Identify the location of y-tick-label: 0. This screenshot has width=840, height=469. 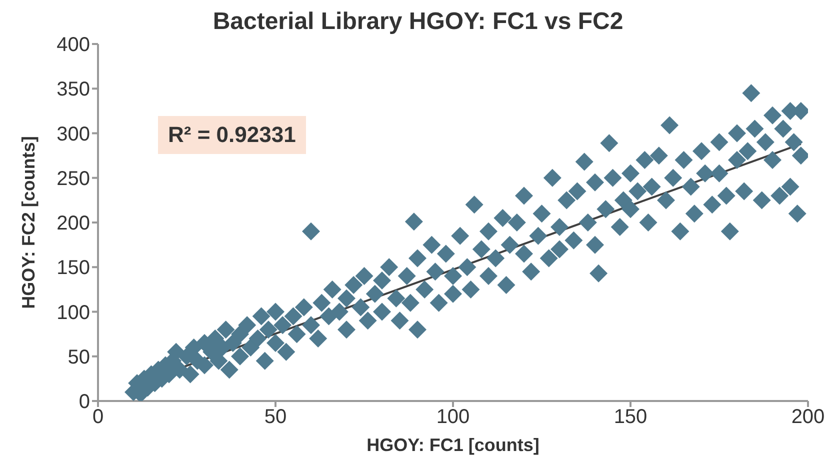
(84, 402).